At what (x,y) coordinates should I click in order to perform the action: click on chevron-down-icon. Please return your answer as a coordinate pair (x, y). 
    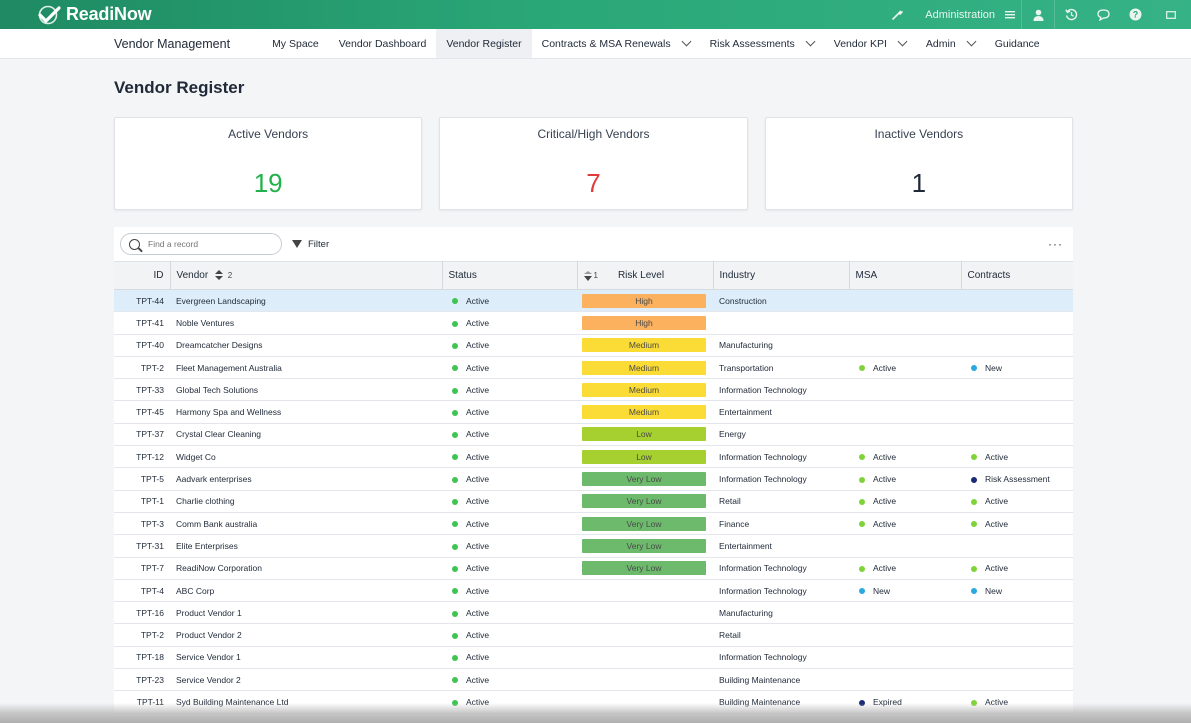
    Looking at the image, I should click on (686, 41).